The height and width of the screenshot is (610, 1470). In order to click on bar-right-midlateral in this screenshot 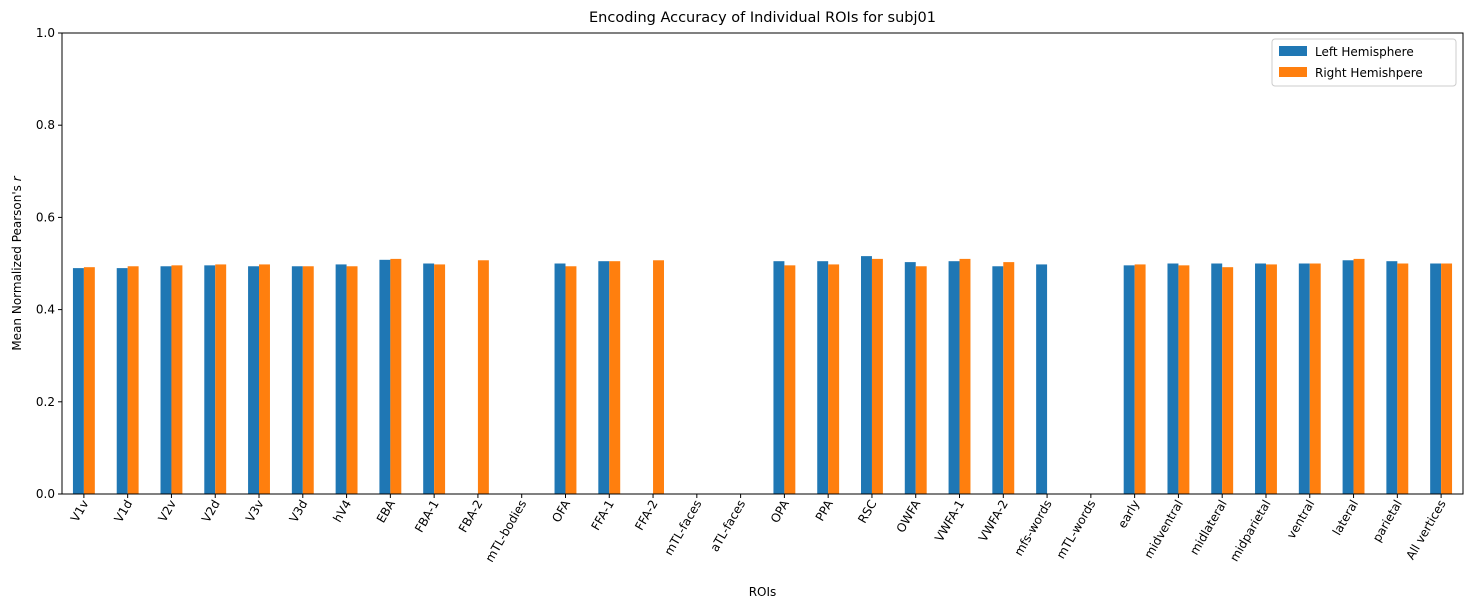, I will do `click(1228, 380)`.